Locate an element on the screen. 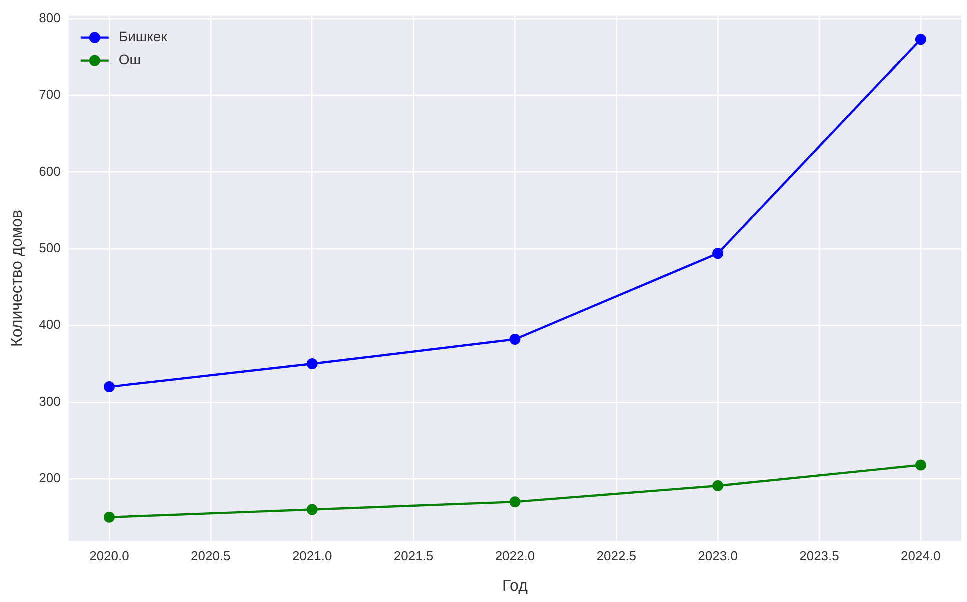 This screenshot has width=967, height=602. x-tick-label: 2020.0 is located at coordinates (110, 556).